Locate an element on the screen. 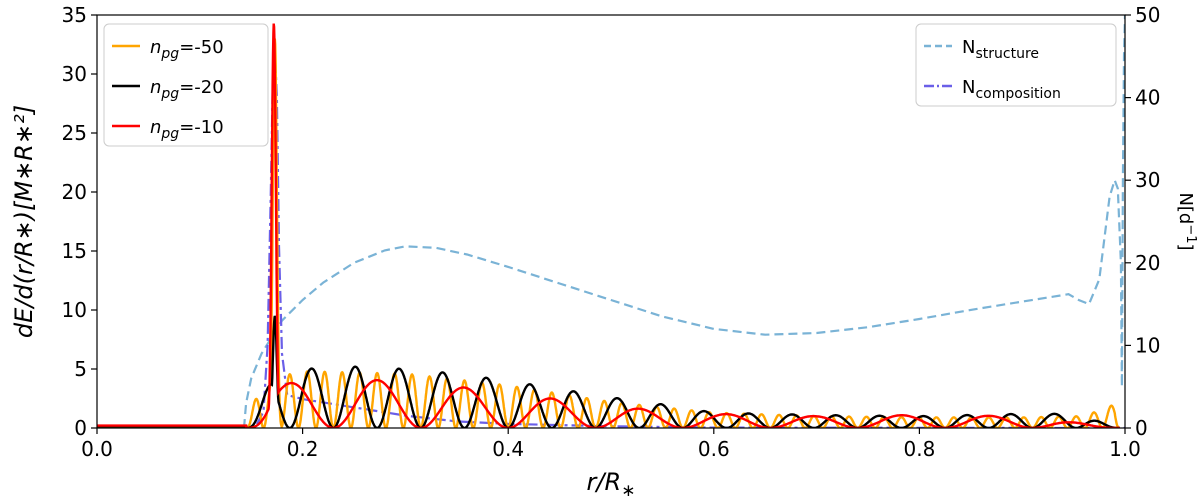 This screenshot has height=498, width=1200. y-right-tick-label: 40 is located at coordinates (1147, 98).